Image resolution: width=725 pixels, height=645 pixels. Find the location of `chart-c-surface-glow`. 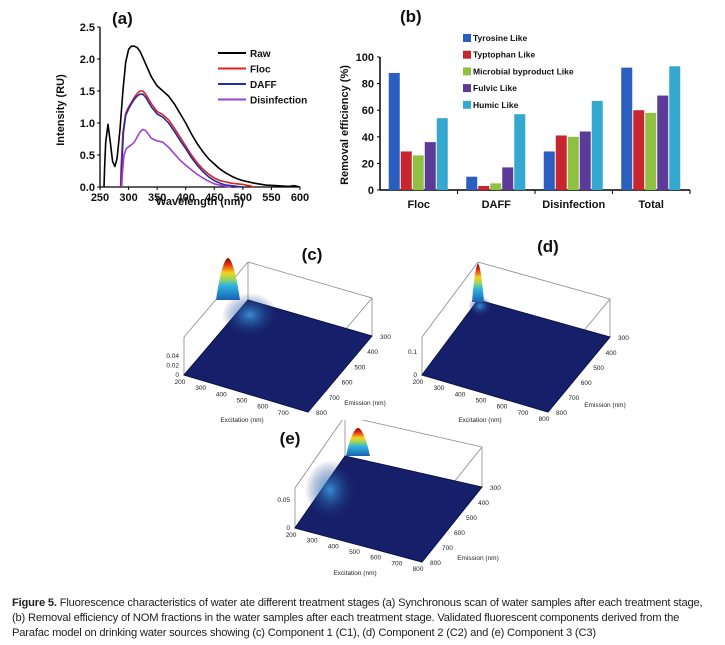

chart-c-surface-glow is located at coordinates (250, 315).